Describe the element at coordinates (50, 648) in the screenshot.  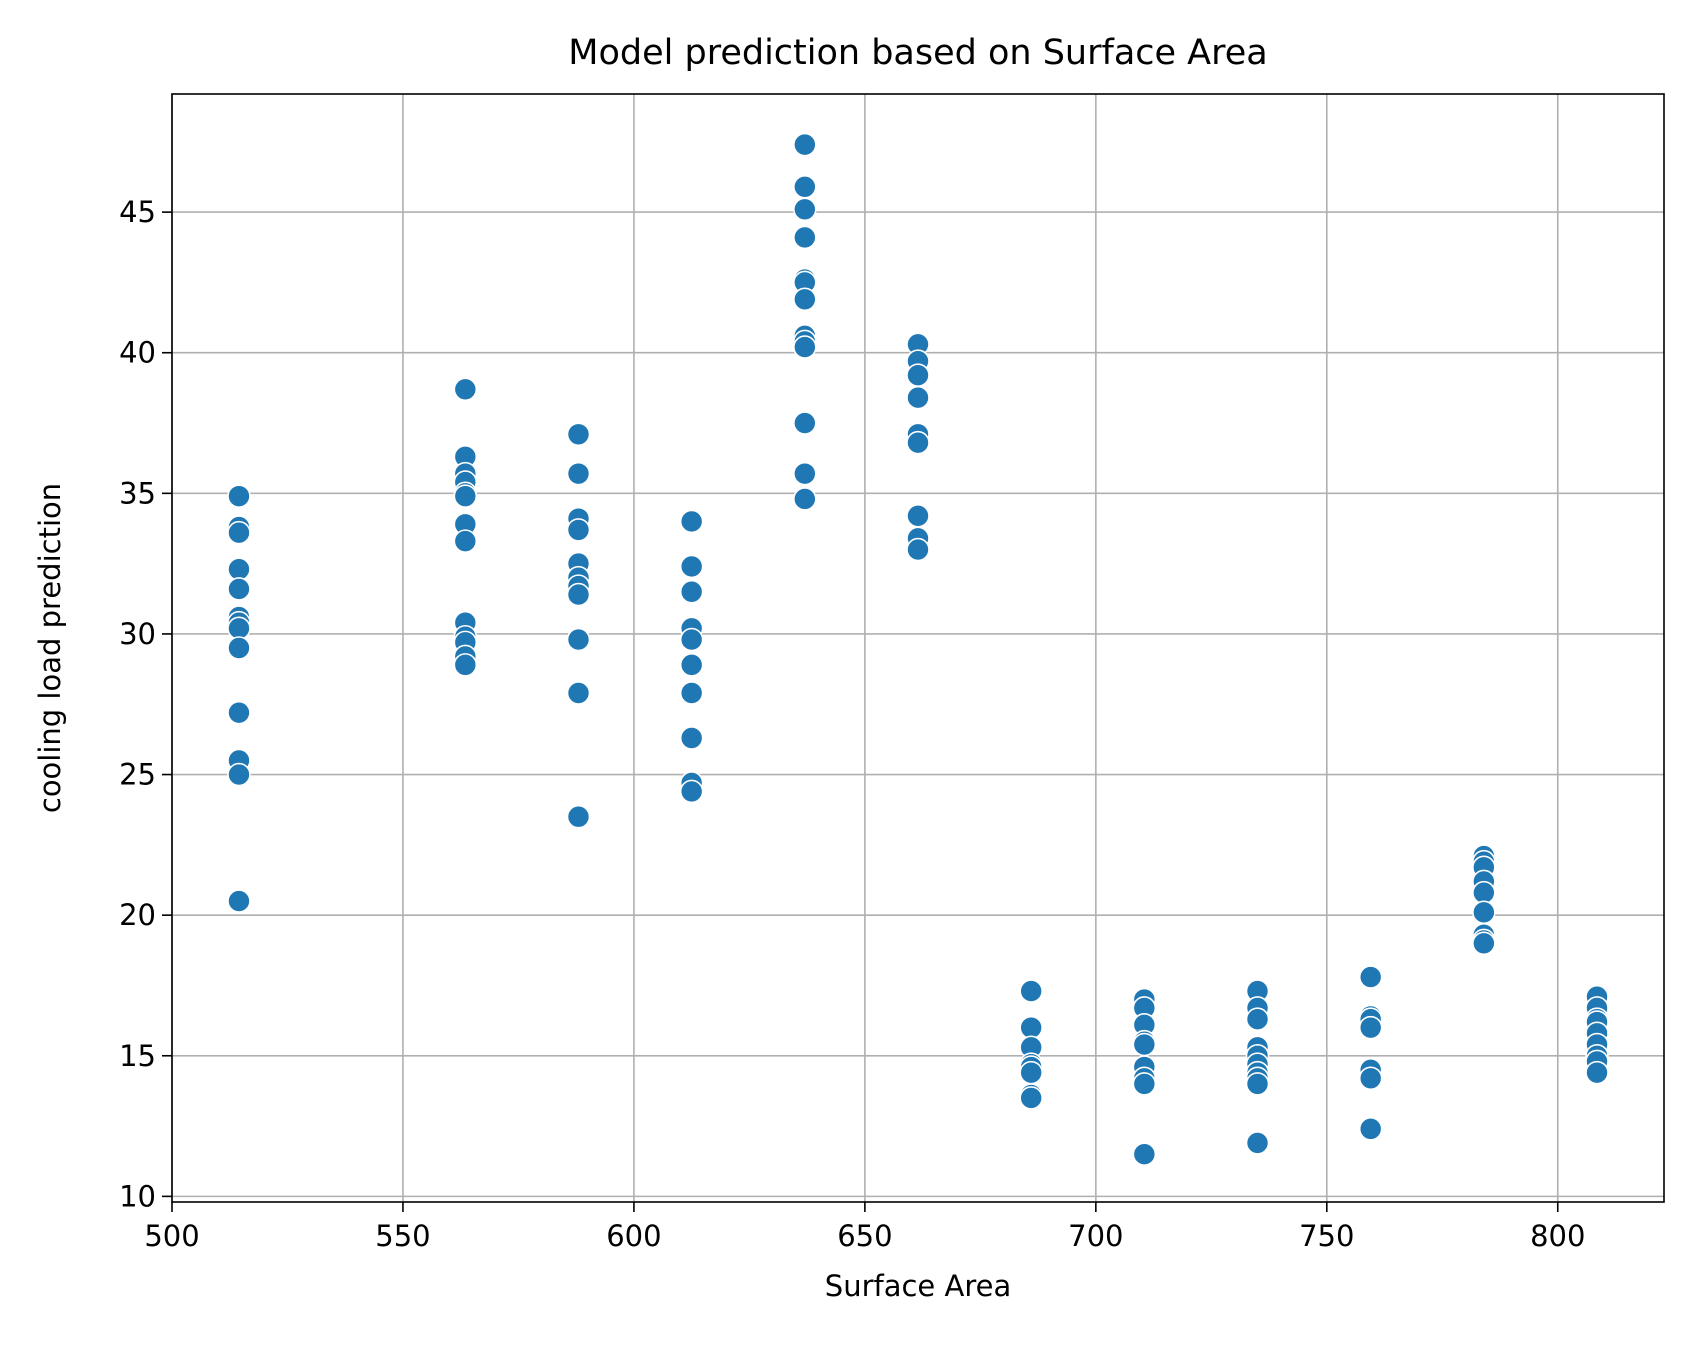
I see `y-axis-title: cooling load prediction` at that location.